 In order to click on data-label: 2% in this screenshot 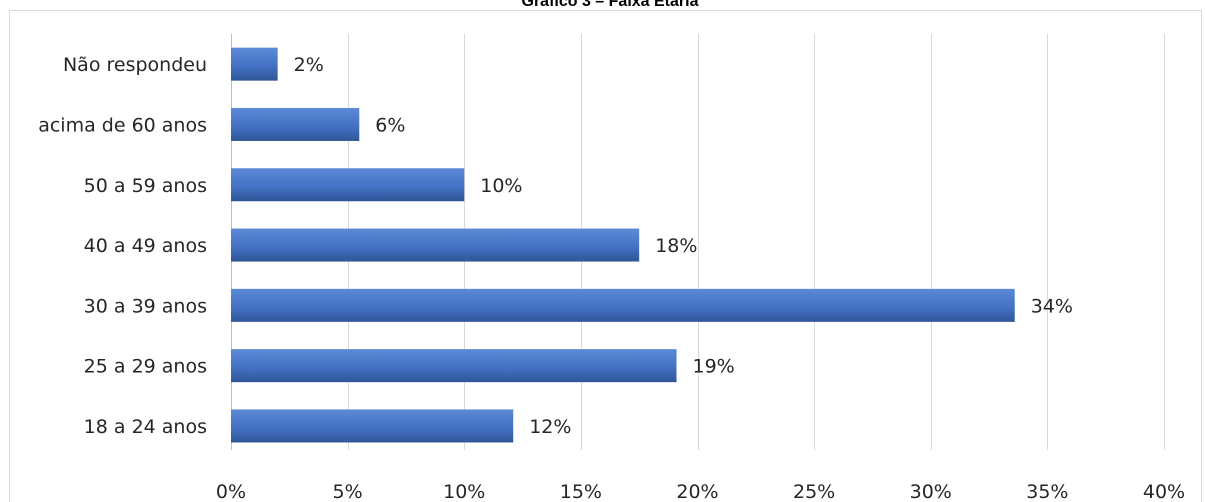, I will do `click(309, 65)`.